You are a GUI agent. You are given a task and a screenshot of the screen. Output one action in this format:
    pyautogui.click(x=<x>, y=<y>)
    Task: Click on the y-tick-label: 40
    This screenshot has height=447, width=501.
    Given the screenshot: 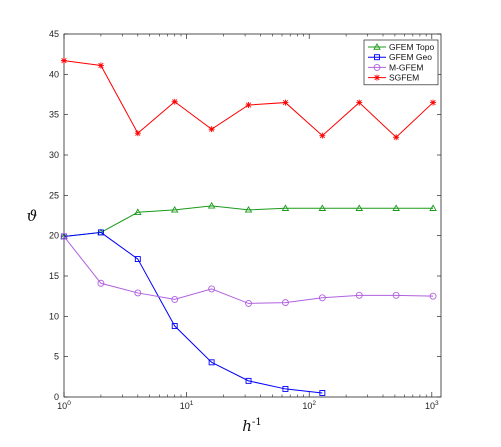 What is the action you would take?
    pyautogui.click(x=54, y=74)
    